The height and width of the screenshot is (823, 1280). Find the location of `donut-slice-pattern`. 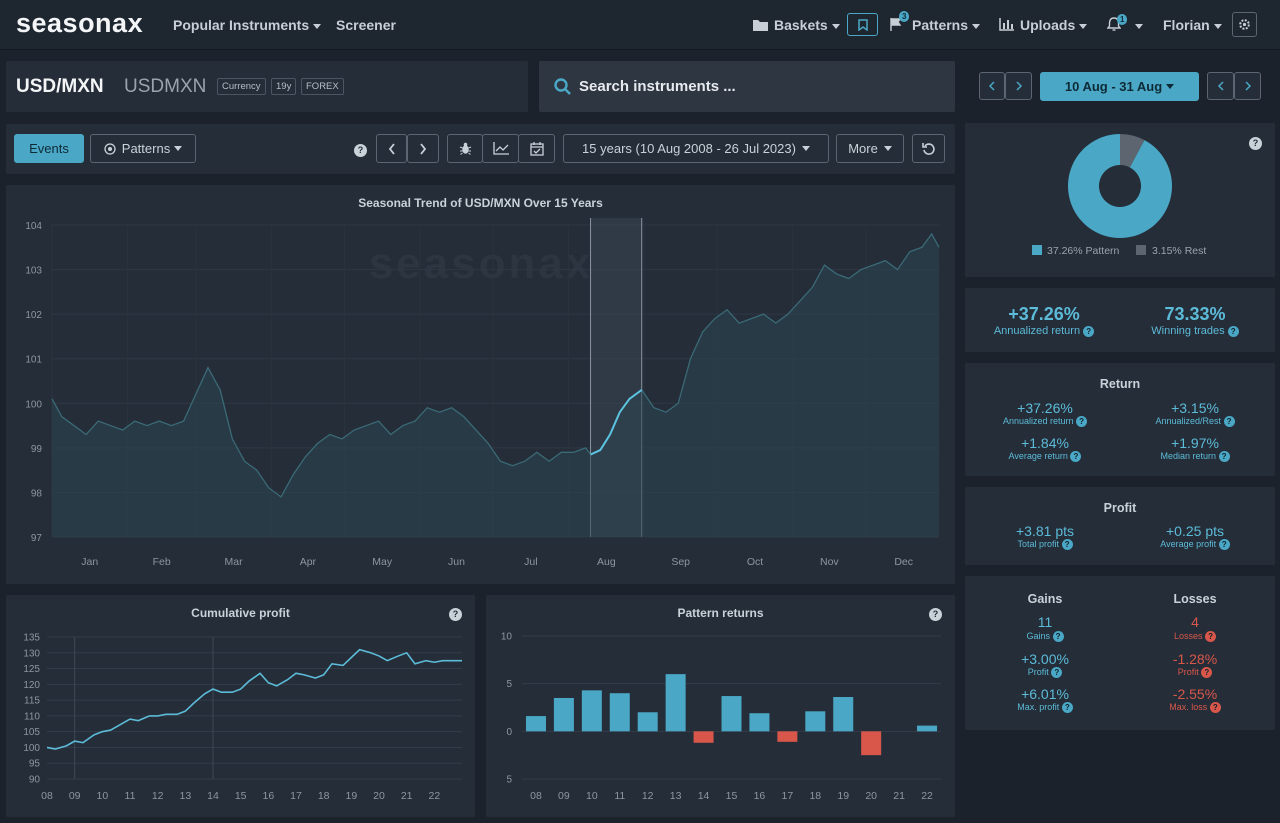

donut-slice-pattern is located at coordinates (1120, 186).